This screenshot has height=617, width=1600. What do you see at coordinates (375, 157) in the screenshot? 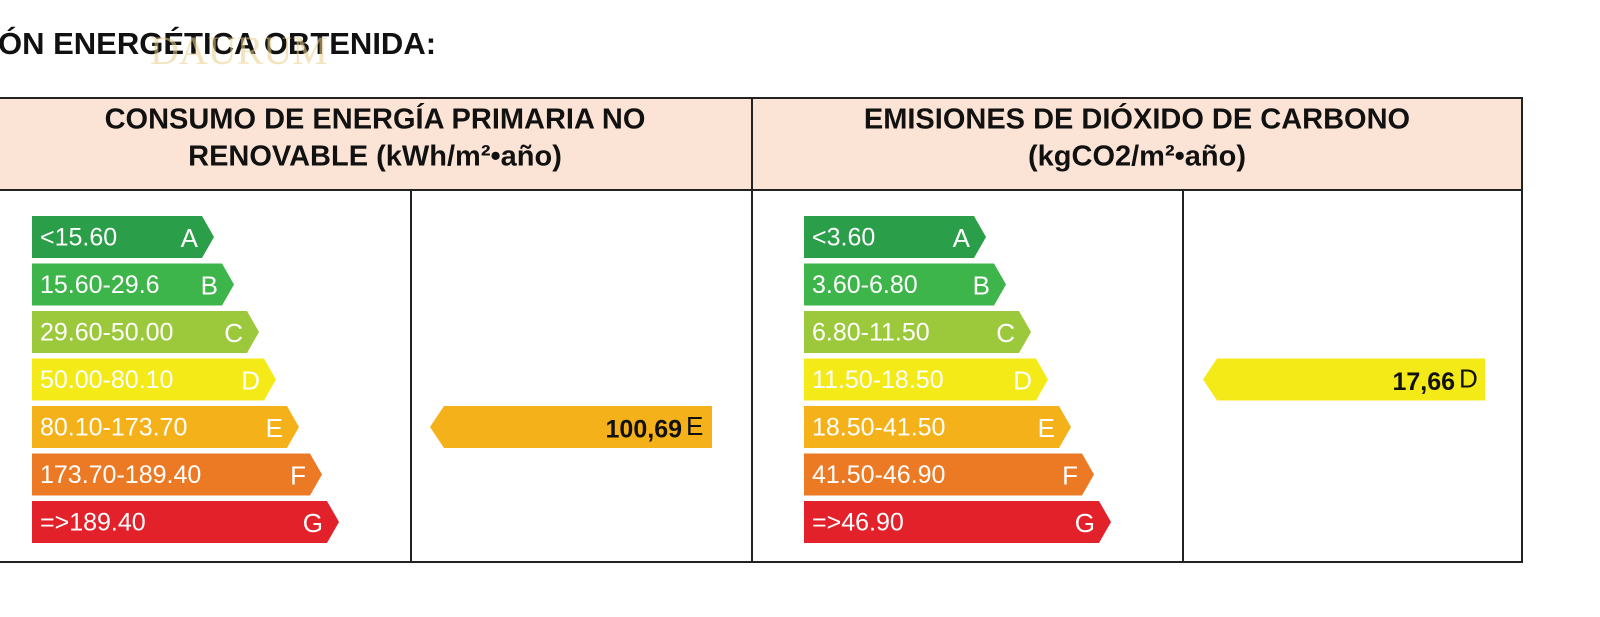
I see `header-text: RENOVABLE (kWh/m²•año)` at bounding box center [375, 157].